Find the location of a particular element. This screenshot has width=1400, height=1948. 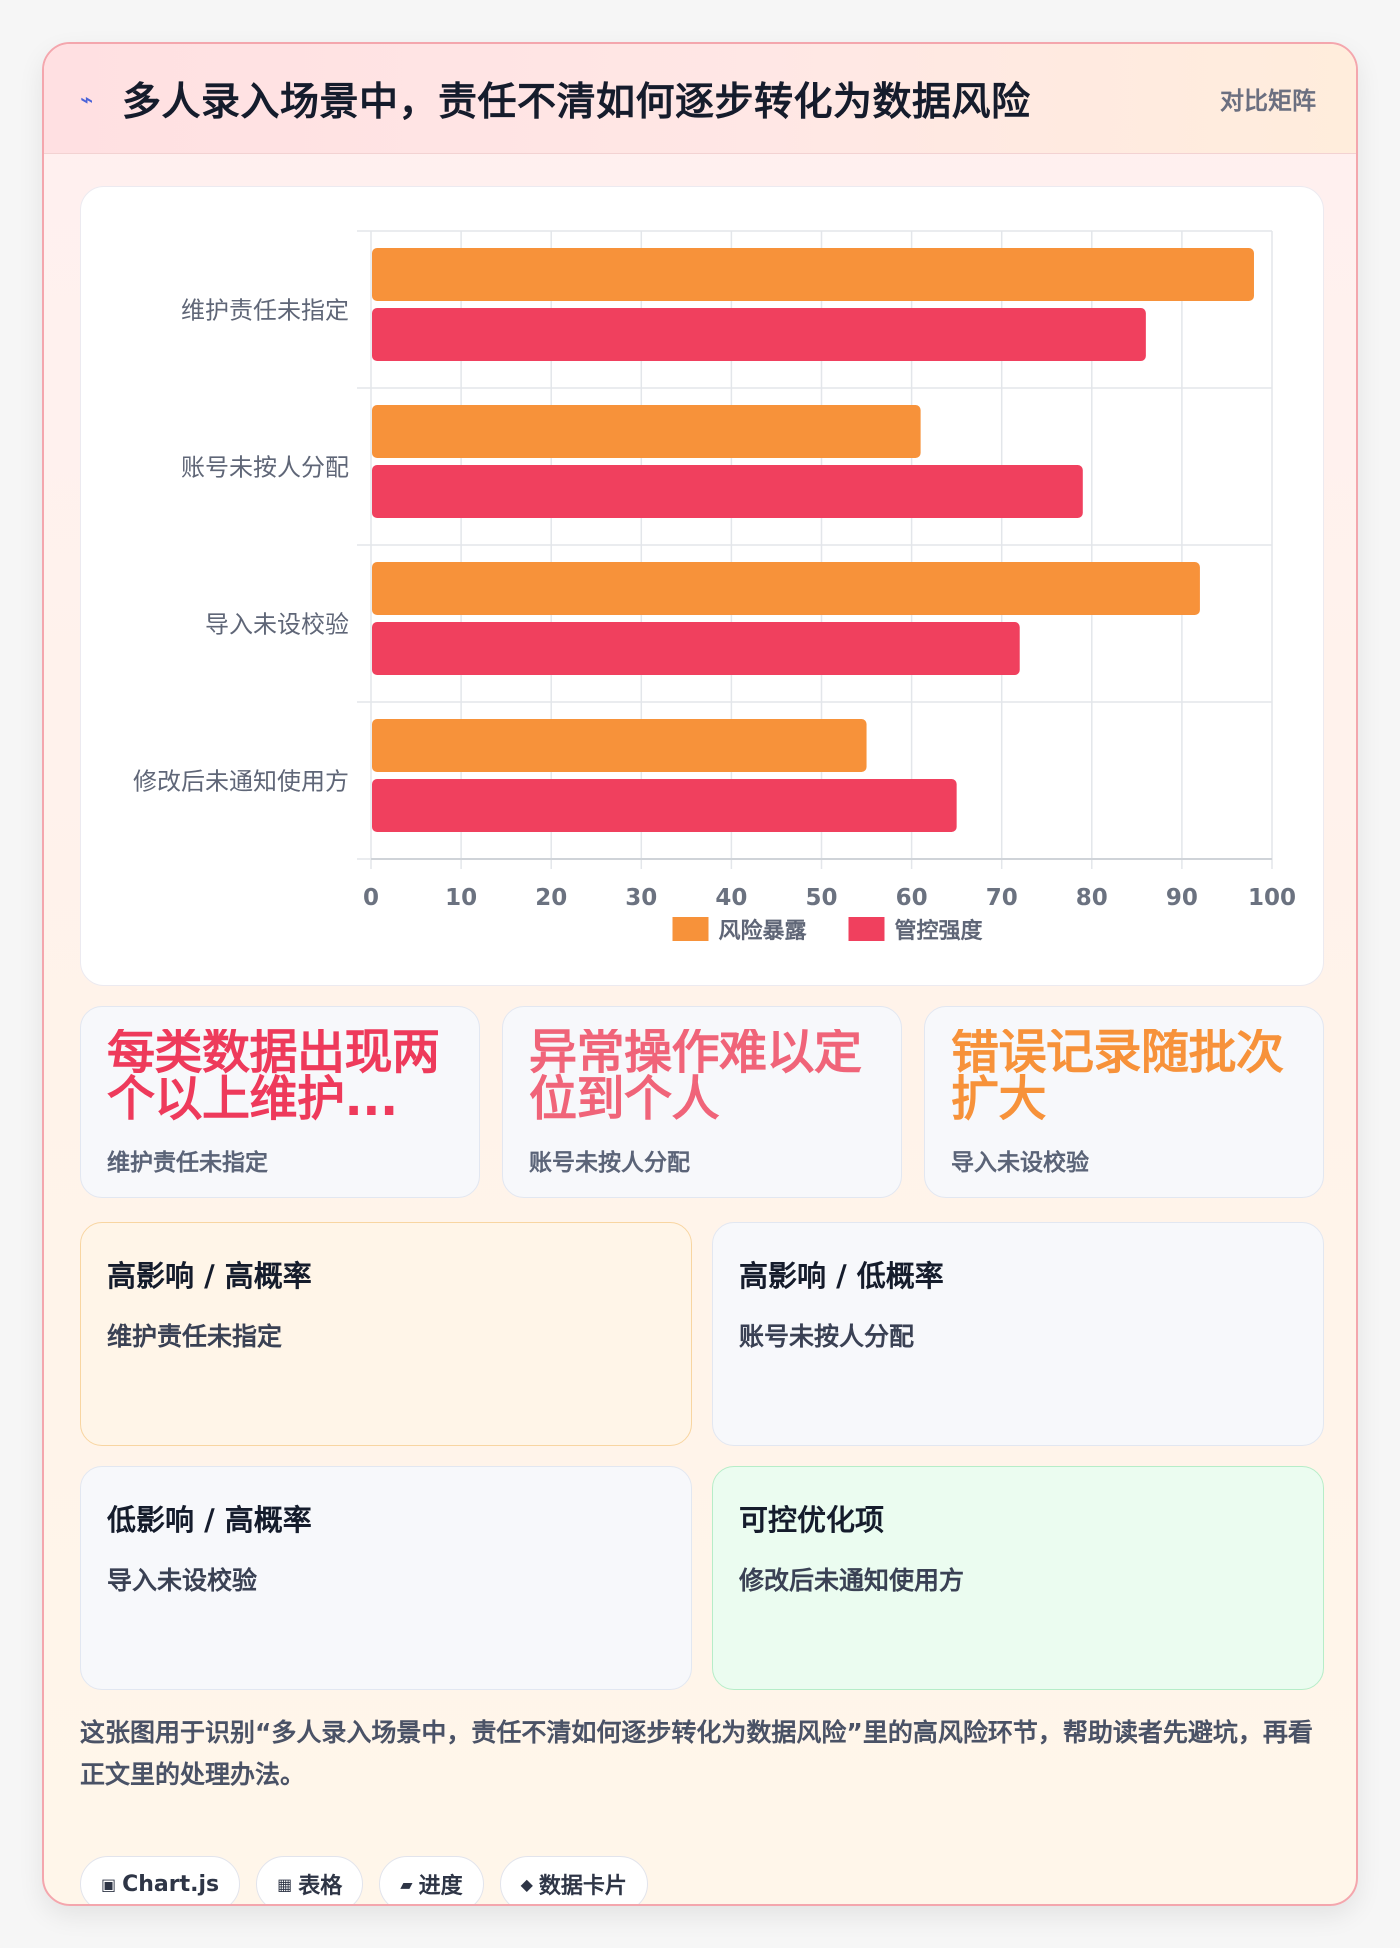

quadrant-high-impact-low-probability: 高影响 / 低概率 账号未按人分配 is located at coordinates (1018, 1334).